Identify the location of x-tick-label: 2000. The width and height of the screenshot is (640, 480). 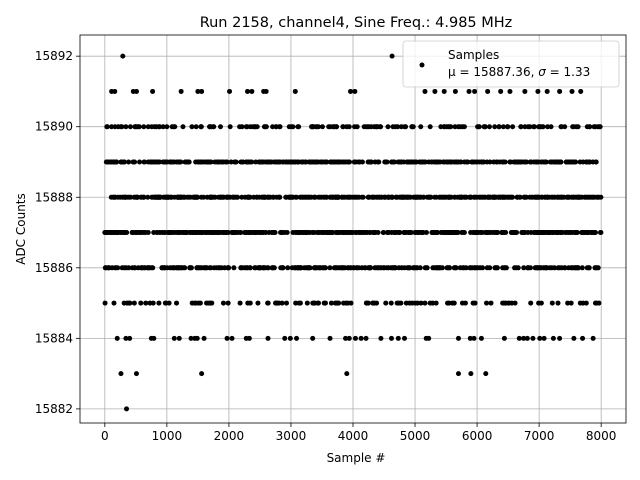
(229, 436).